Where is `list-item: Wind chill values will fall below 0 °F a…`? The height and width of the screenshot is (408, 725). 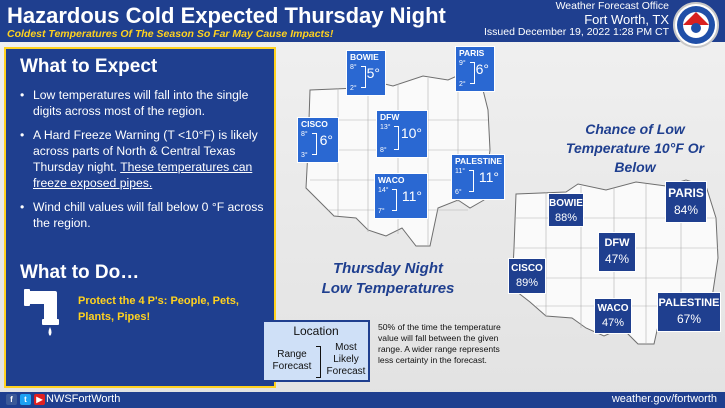 list-item: Wind chill values will fall below 0 °F a… is located at coordinates (146, 215).